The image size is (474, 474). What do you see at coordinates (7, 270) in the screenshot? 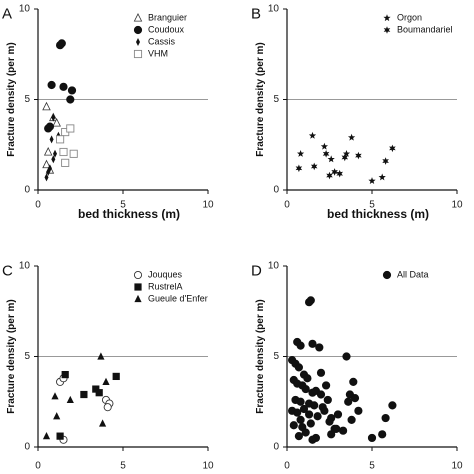
I see `panel-label: C` at bounding box center [7, 270].